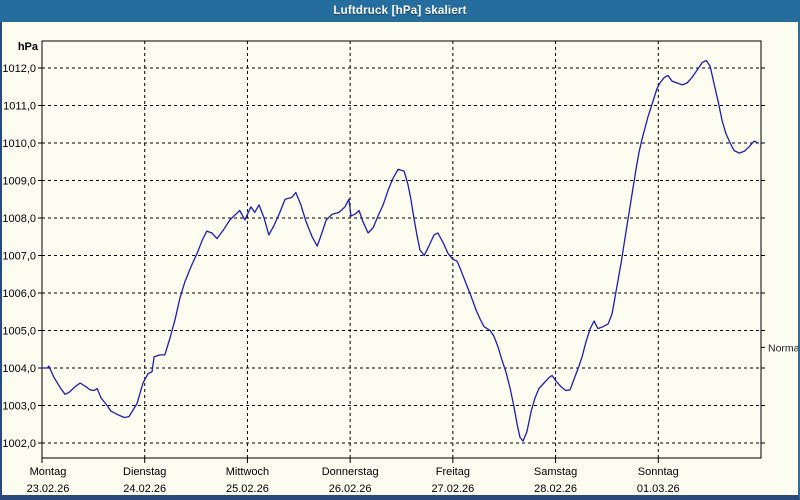  I want to click on day-date-label: 26.02.26, so click(350, 489).